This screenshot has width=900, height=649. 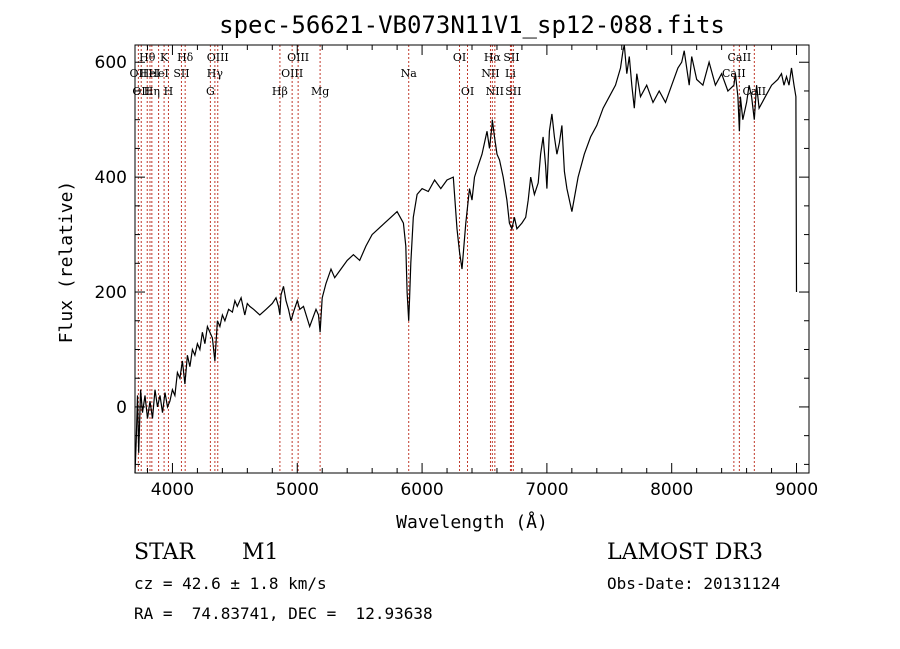 I want to click on line-label-hδ: Hδ, so click(x=185, y=57).